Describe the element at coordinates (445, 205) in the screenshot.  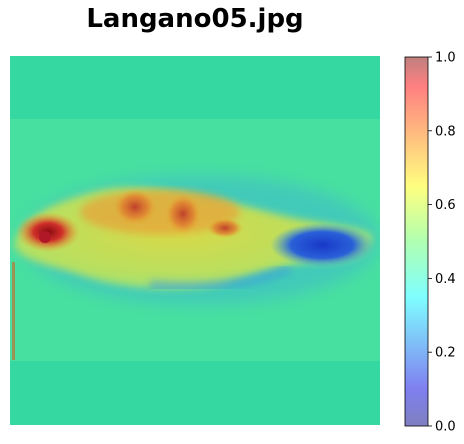
I see `colorbar-tick-label: 0.6` at that location.